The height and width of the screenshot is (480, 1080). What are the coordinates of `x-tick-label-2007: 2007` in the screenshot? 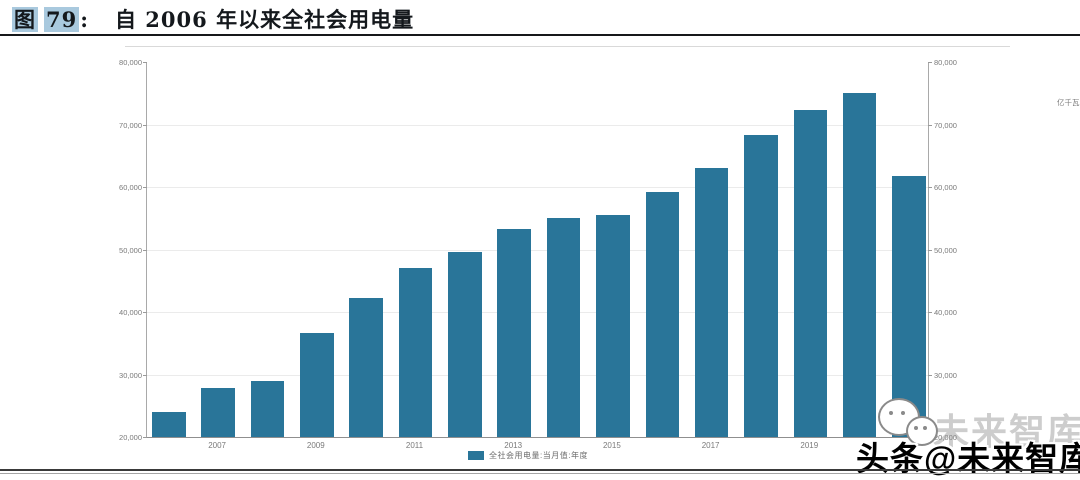 It's located at (217, 445).